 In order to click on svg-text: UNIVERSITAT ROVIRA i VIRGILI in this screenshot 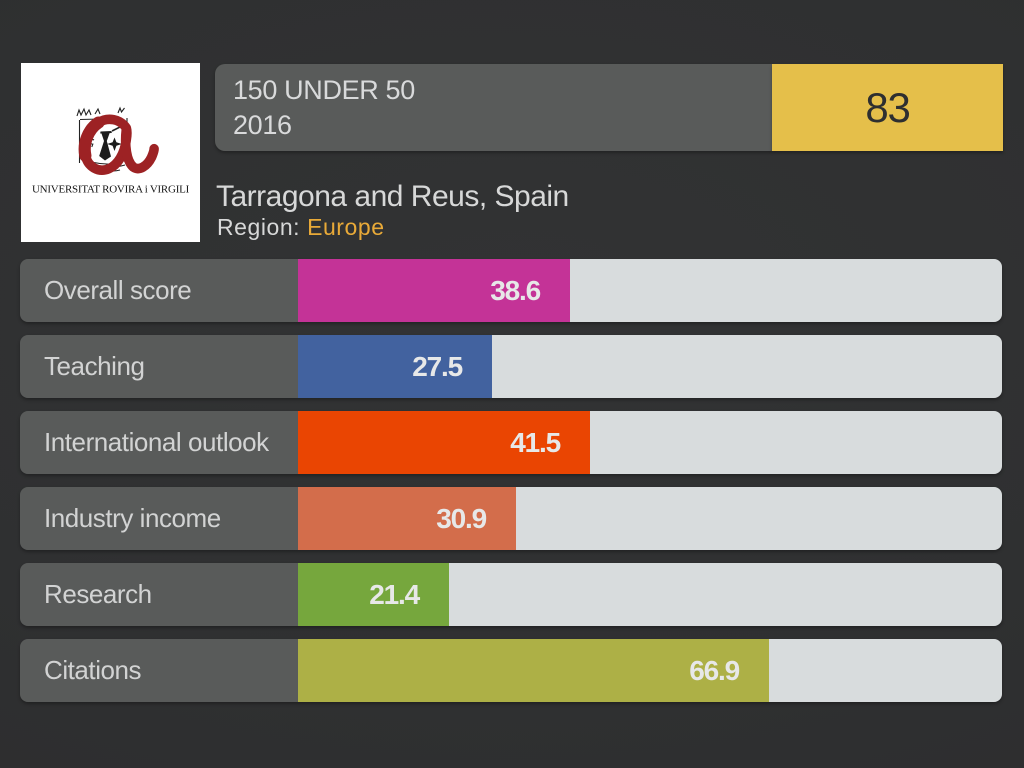, I will do `click(111, 190)`.